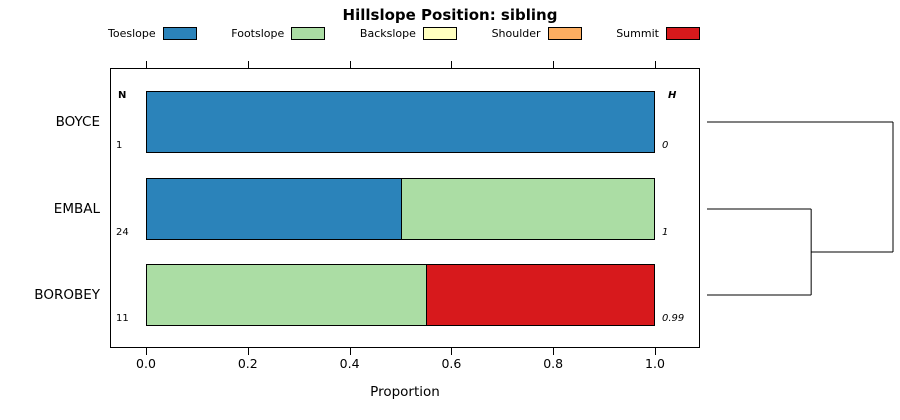 The height and width of the screenshot is (420, 900). Describe the element at coordinates (349, 363) in the screenshot. I see `x-tick-label: 0.4` at that location.